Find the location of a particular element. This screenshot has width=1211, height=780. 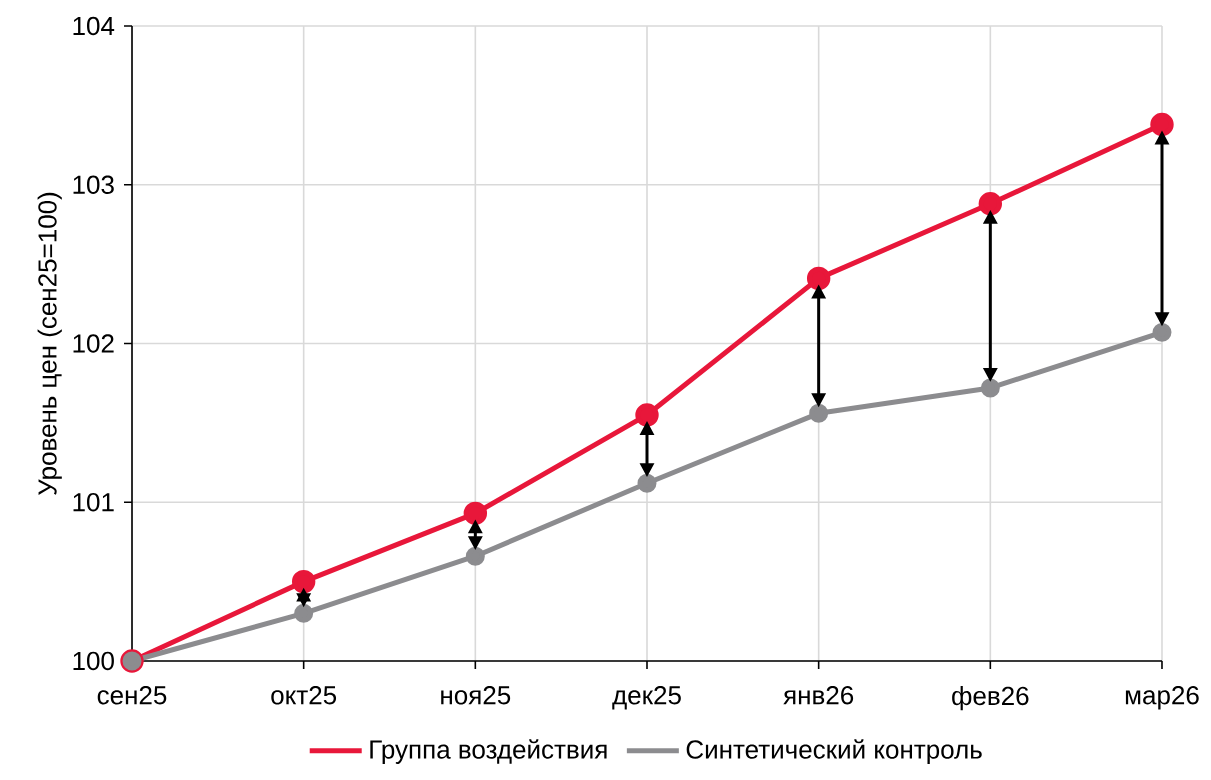

x-tick-label: янв26 is located at coordinates (818, 695).